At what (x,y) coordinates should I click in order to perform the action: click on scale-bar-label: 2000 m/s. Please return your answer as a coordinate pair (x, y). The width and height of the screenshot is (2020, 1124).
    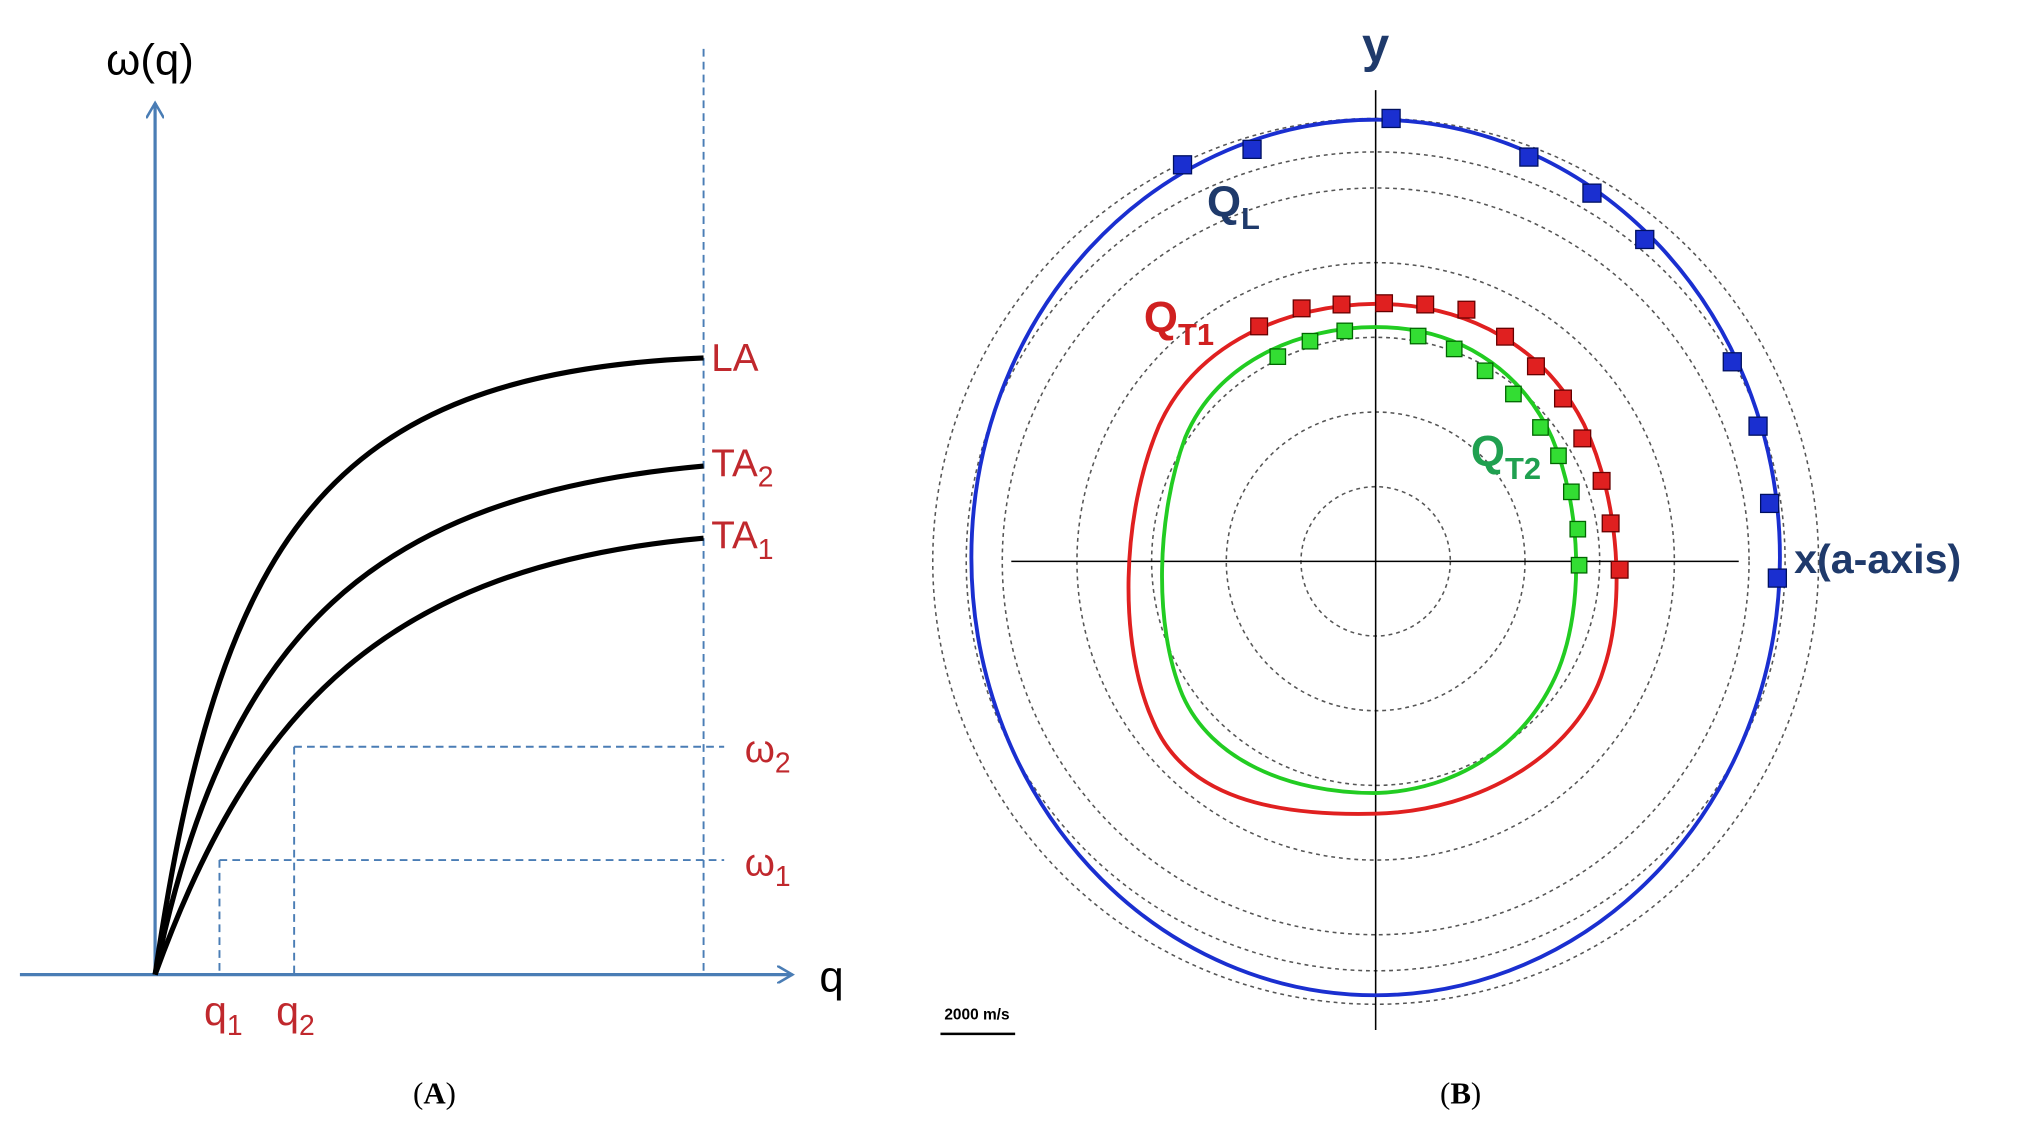
    Looking at the image, I should click on (976, 1015).